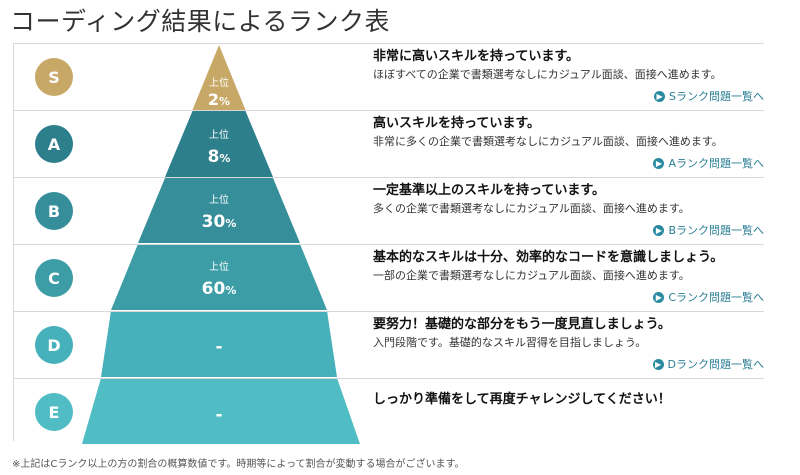  Describe the element at coordinates (218, 415) in the screenshot. I see `tier-e-pct: -` at that location.